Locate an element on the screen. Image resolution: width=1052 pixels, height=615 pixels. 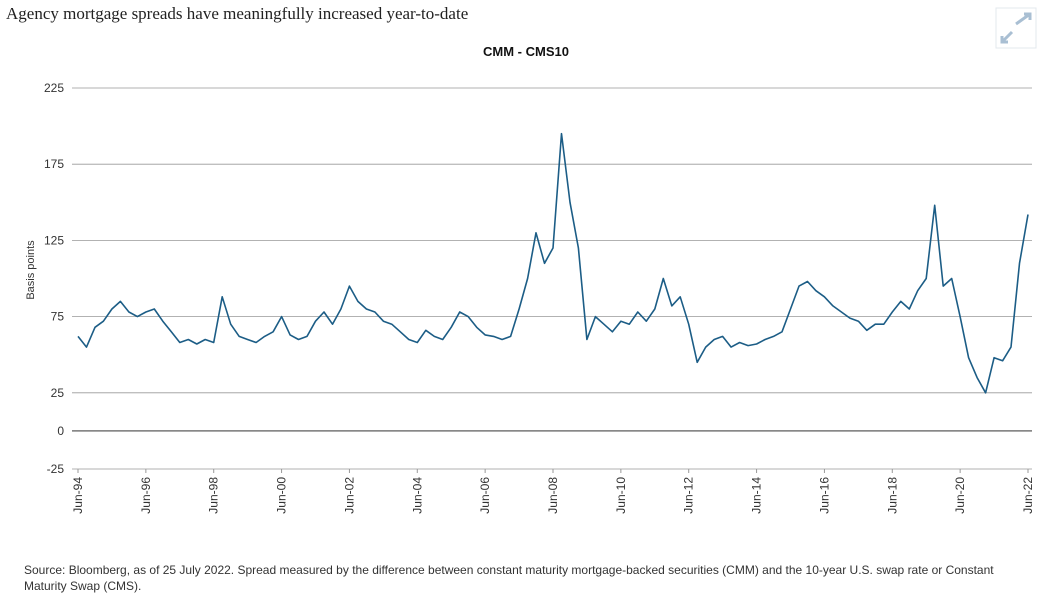
x-tick-label: Jun-00 is located at coordinates (282, 495).